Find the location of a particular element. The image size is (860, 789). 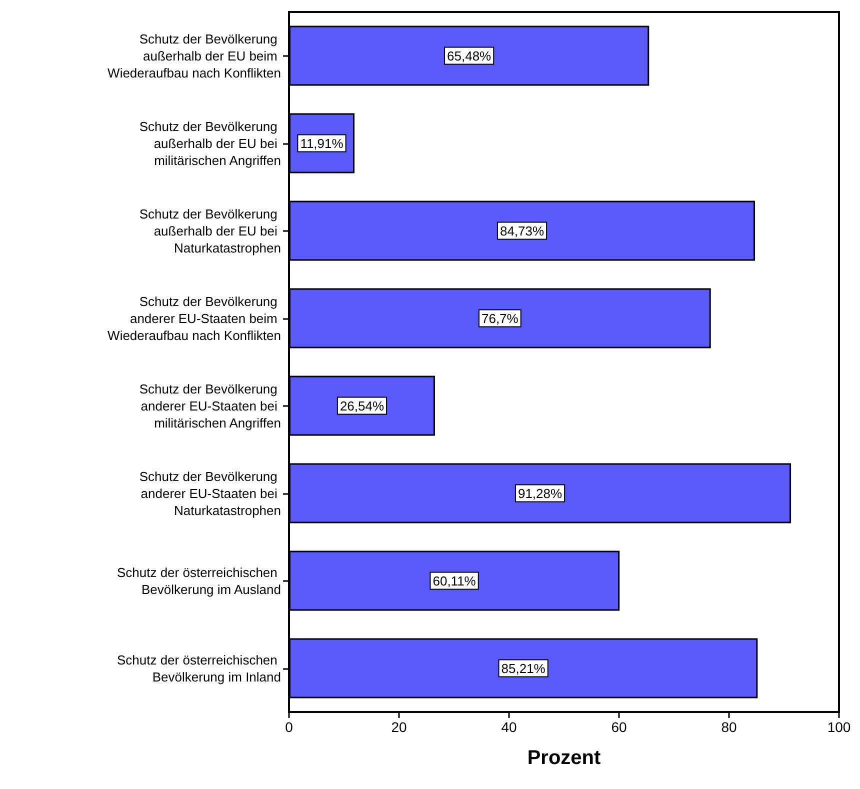

data-label: 91,28% is located at coordinates (540, 493).